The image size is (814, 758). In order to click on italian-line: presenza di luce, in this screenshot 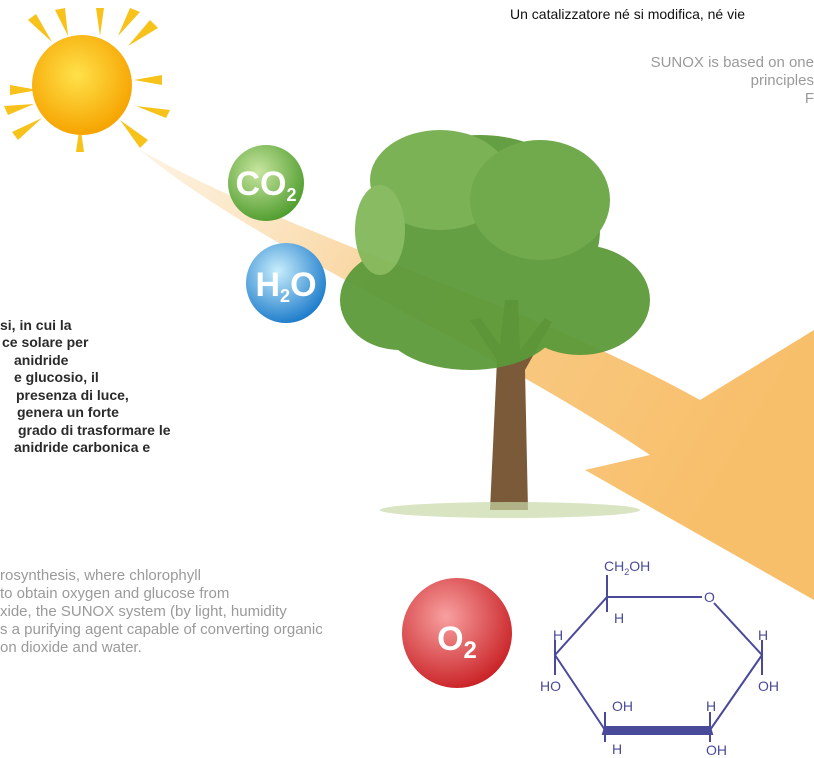, I will do `click(72, 395)`.